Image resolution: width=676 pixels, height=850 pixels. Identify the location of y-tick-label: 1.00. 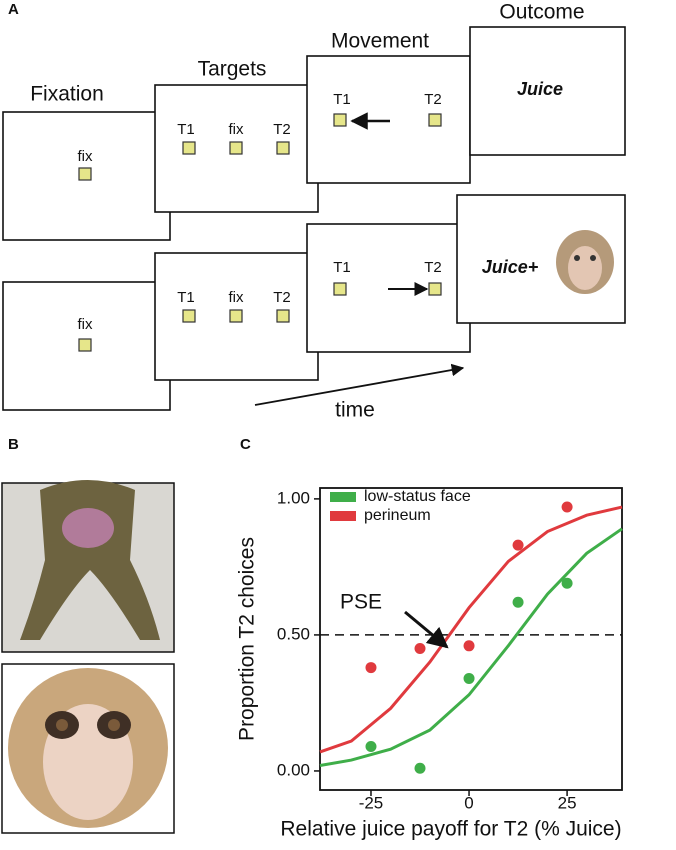
(293, 497).